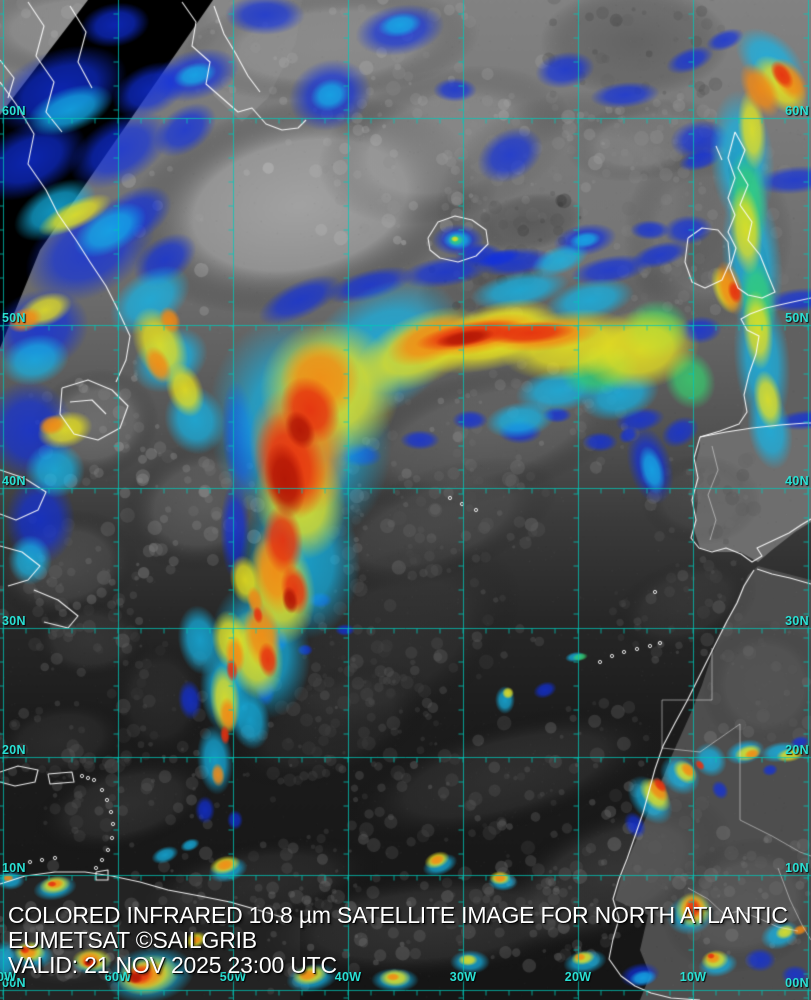 The width and height of the screenshot is (811, 1000). I want to click on latitude-label-right: 00N, so click(797, 983).